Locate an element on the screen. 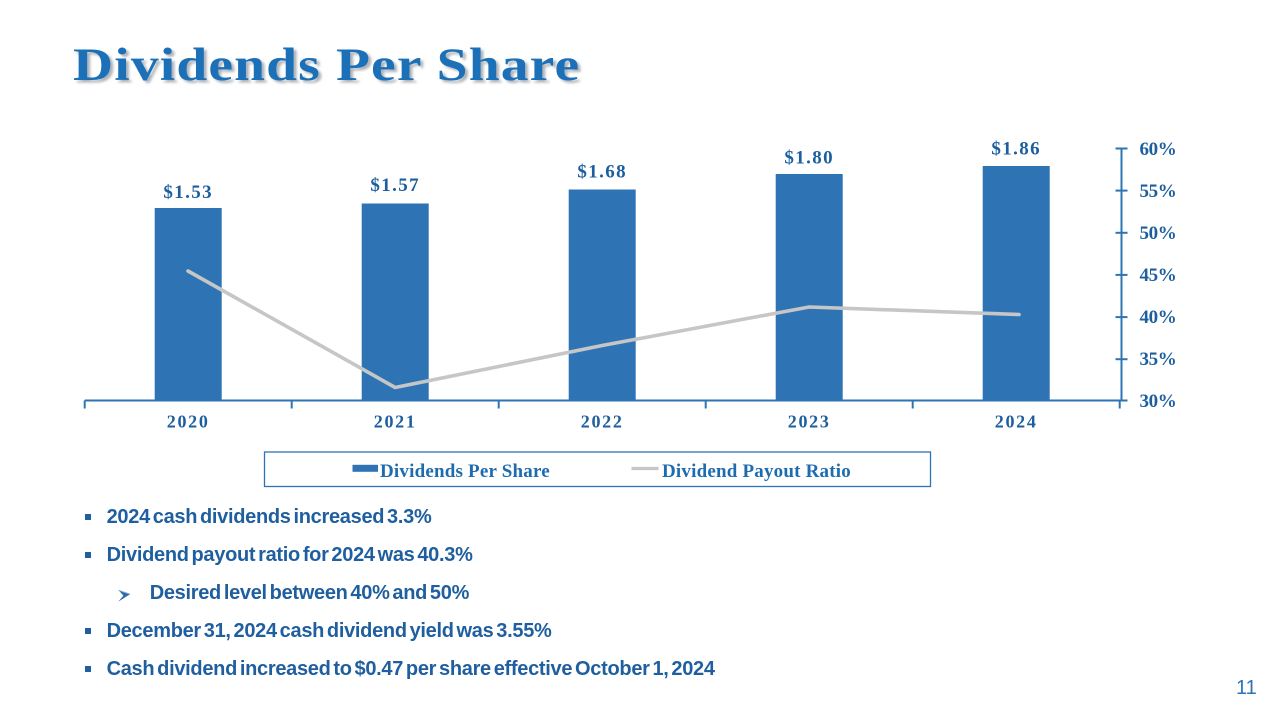 This screenshot has height=720, width=1280. svg-text: 2020 is located at coordinates (188, 422).